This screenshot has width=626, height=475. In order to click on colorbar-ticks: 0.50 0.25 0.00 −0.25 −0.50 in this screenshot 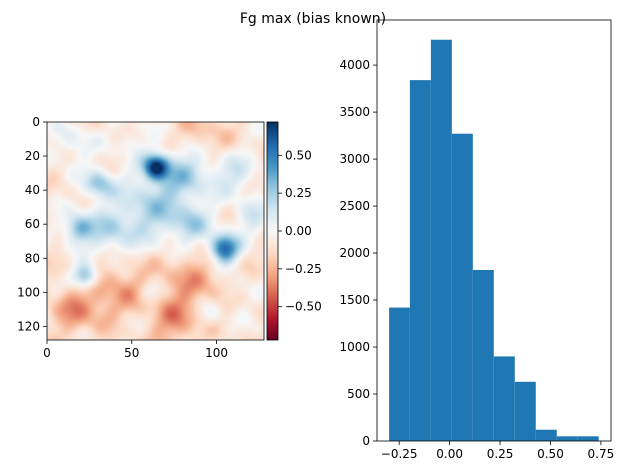, I will do `click(300, 231)`.